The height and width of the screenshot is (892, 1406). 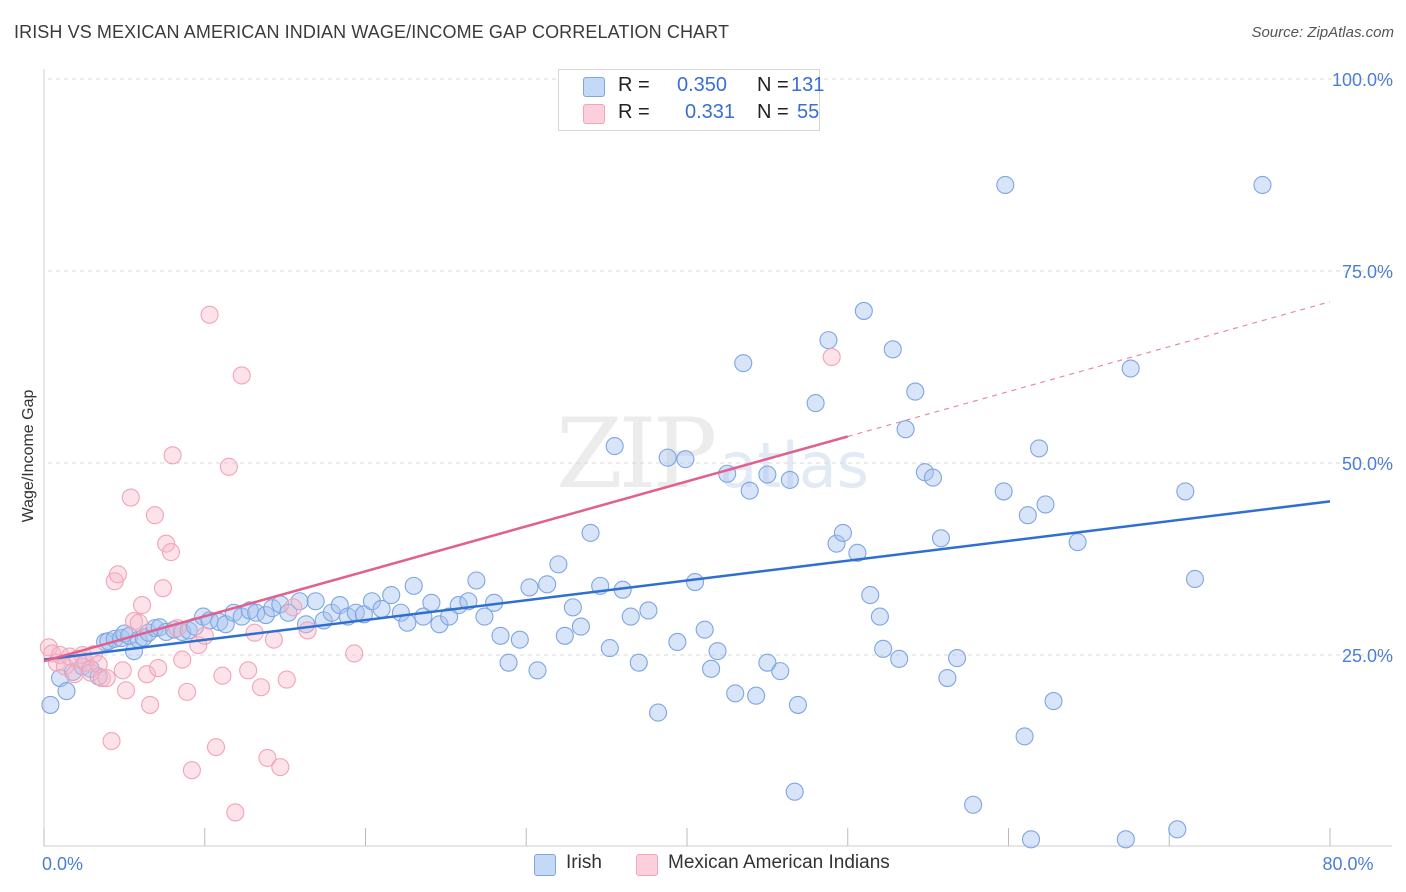 I want to click on legend-swatch-irish, so click(x=594, y=87).